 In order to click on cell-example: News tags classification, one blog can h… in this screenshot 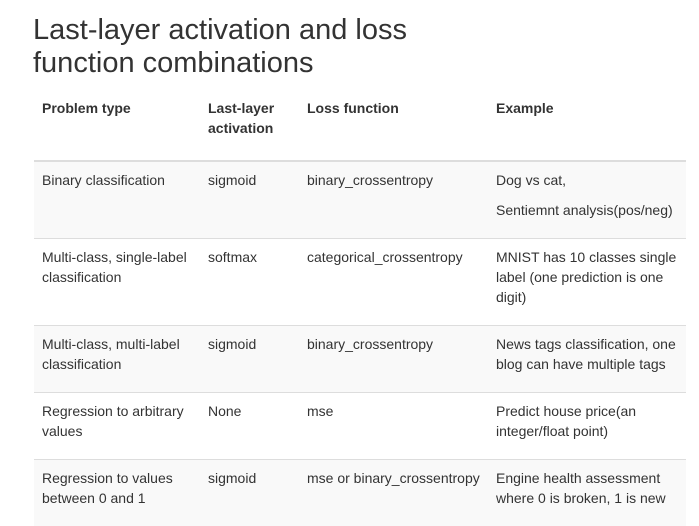, I will do `click(587, 359)`.